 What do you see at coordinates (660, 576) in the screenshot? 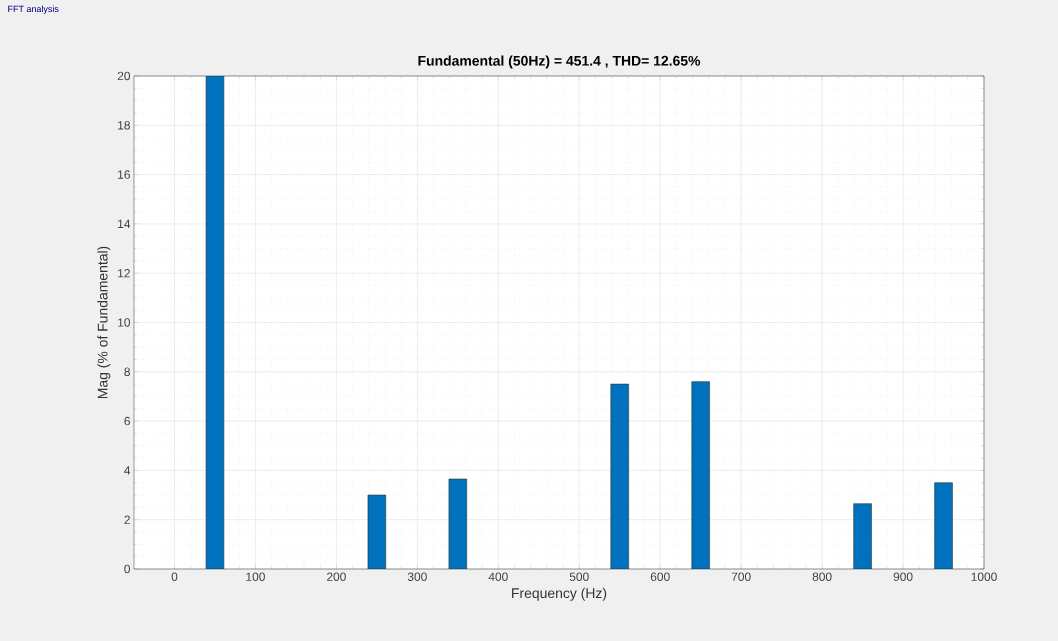
I see `x-tick-label: 600` at bounding box center [660, 576].